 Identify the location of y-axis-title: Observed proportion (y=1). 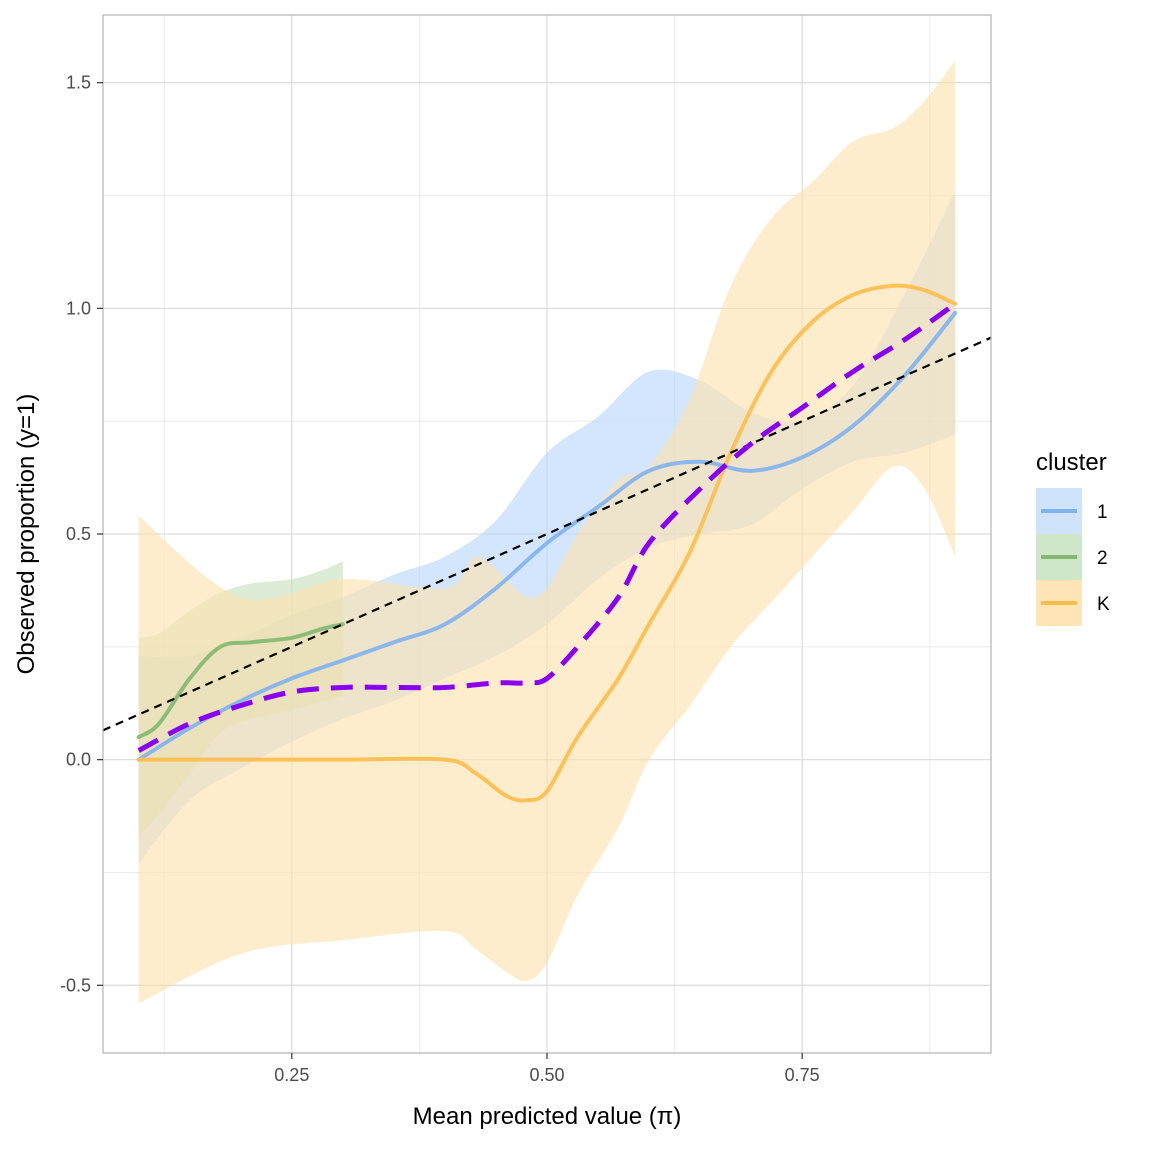
(26, 534).